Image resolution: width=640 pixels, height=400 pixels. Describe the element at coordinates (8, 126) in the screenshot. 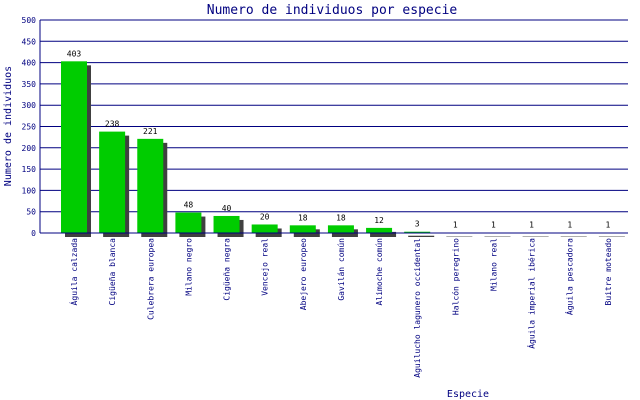

I see `y-axis-label: Numero de individuos` at that location.